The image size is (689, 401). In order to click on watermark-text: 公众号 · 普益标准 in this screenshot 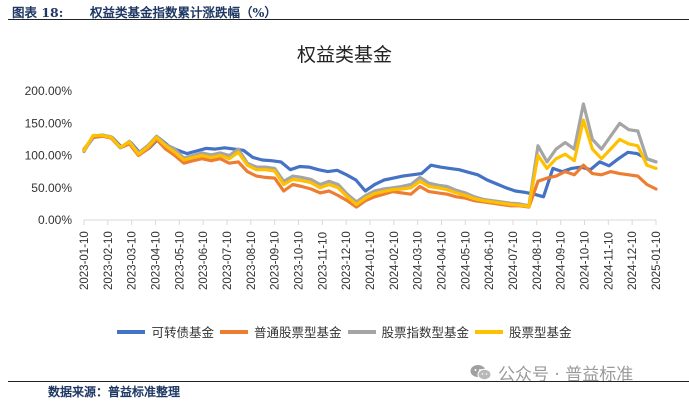, I will do `click(566, 375)`.